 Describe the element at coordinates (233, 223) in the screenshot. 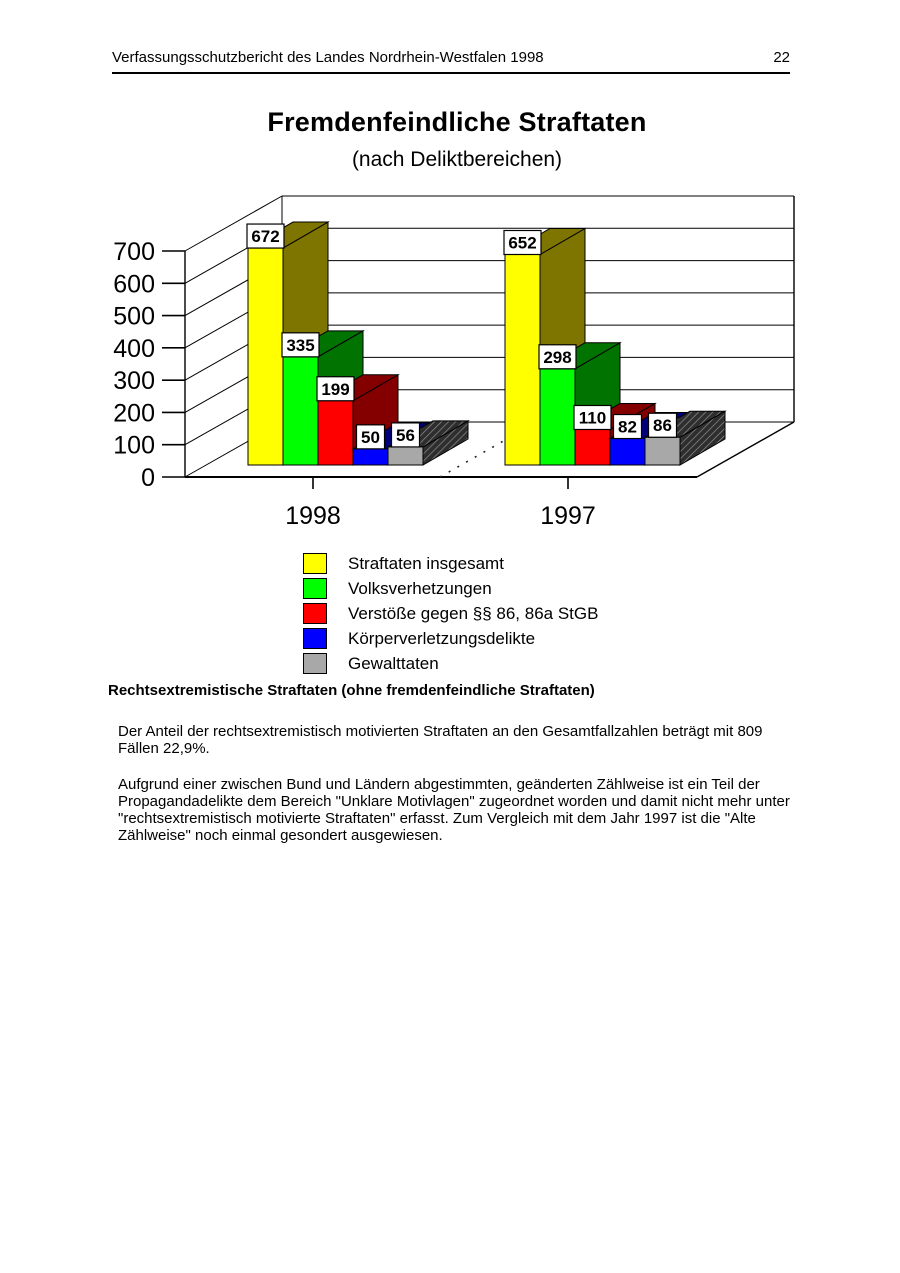

I see `left-wall-grid-line` at that location.